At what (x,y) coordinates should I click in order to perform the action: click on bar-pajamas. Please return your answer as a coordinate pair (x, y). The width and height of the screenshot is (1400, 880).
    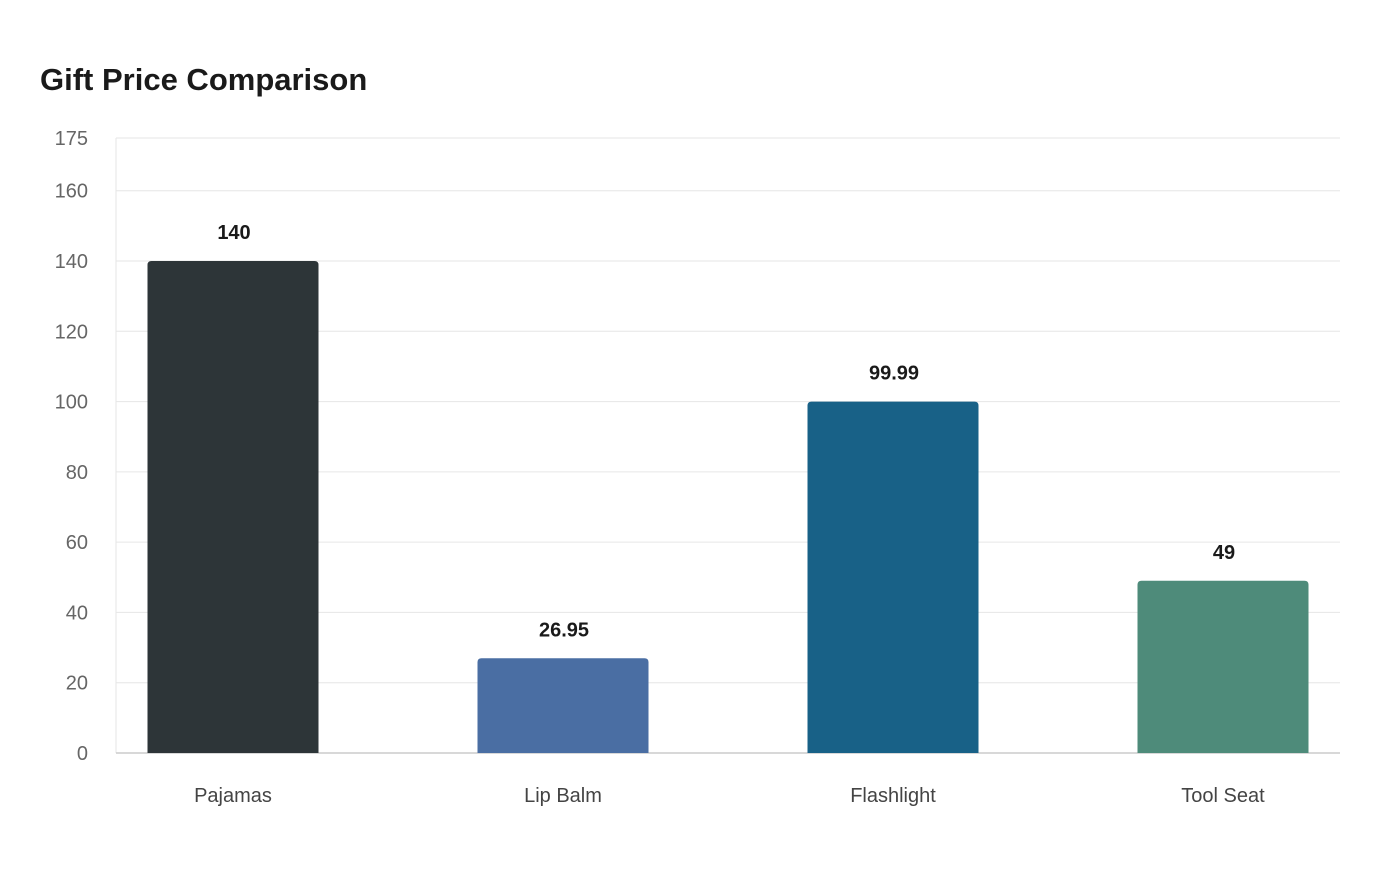
    Looking at the image, I should click on (233, 507).